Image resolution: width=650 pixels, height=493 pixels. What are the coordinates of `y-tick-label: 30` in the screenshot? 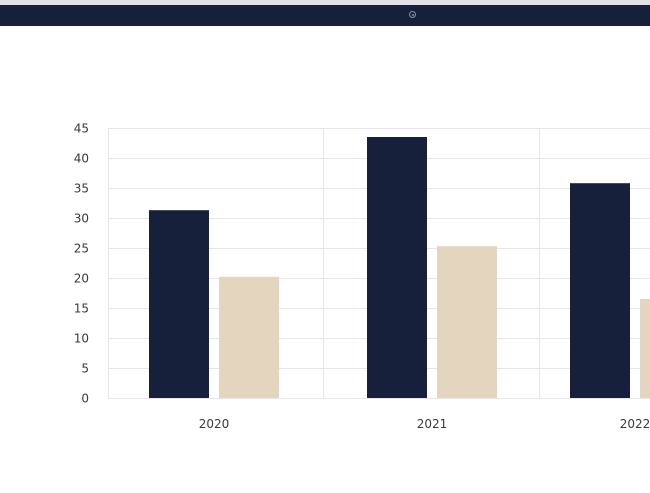 It's located at (81, 219).